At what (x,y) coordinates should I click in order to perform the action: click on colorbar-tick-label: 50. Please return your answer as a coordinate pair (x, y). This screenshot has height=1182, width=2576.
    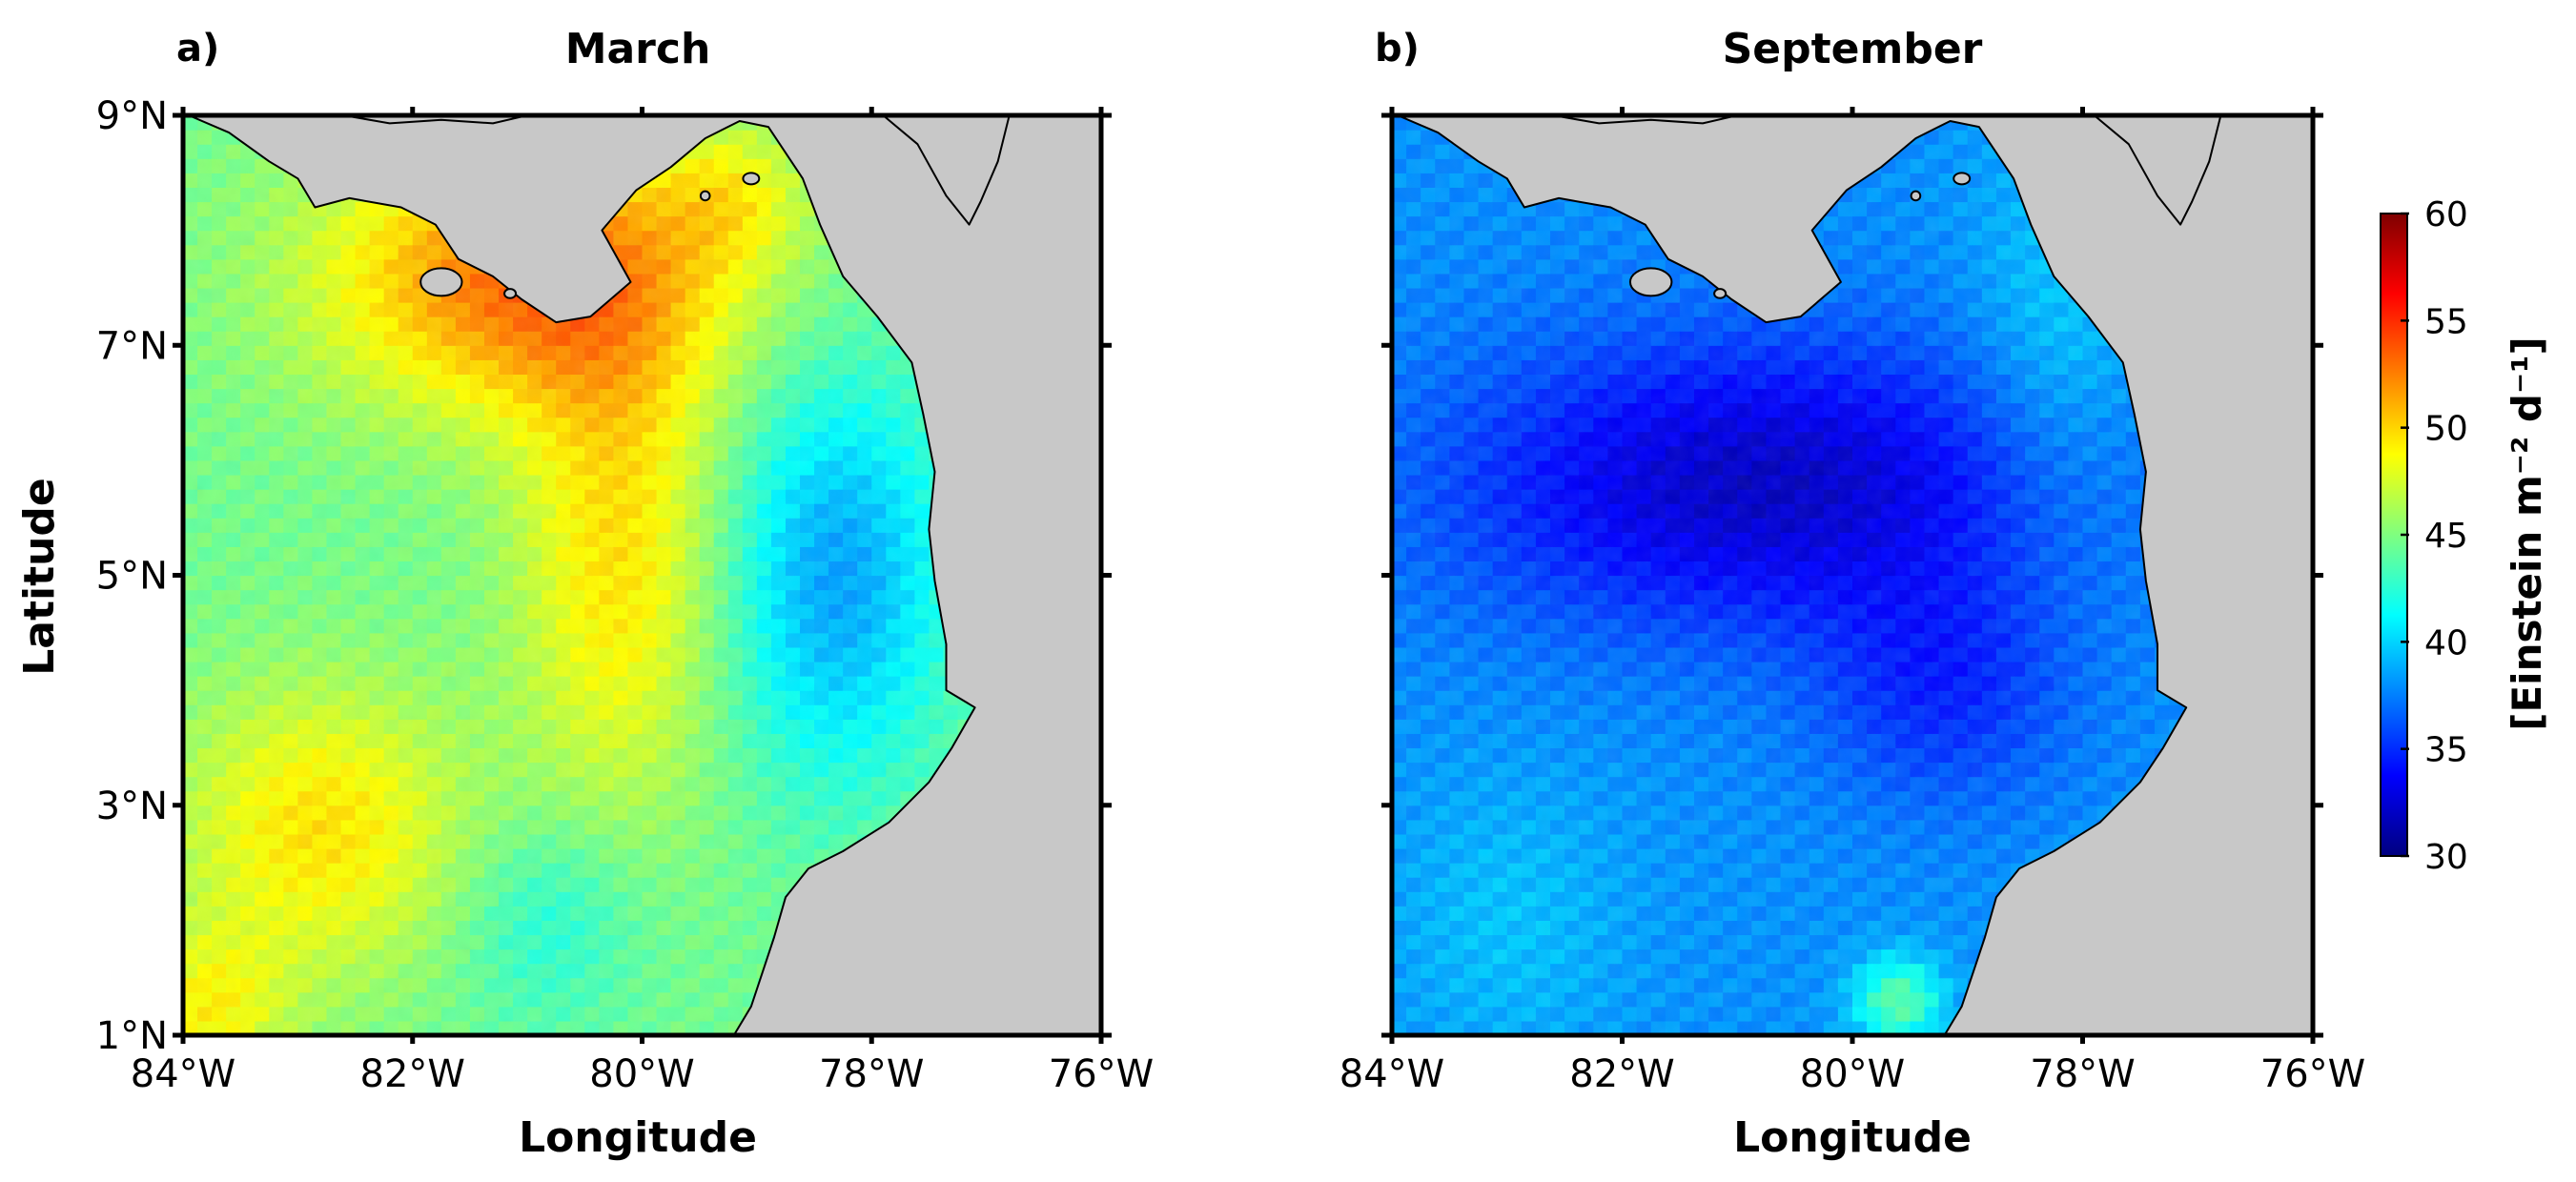
    Looking at the image, I should click on (2446, 429).